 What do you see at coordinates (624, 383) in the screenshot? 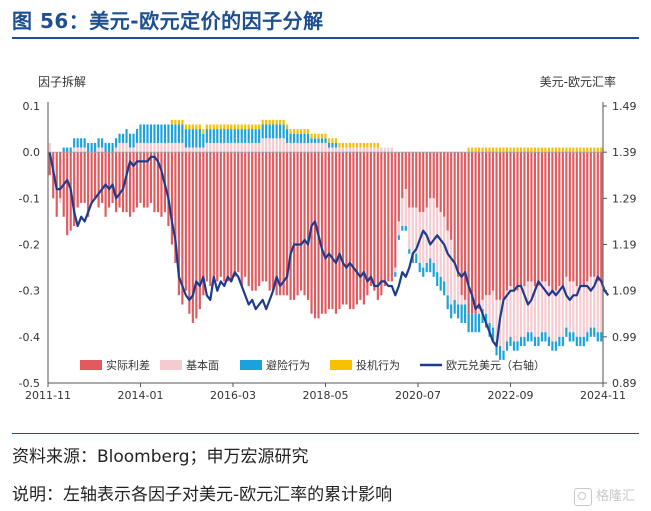
I see `right-tick-label: 0.89` at bounding box center [624, 383].